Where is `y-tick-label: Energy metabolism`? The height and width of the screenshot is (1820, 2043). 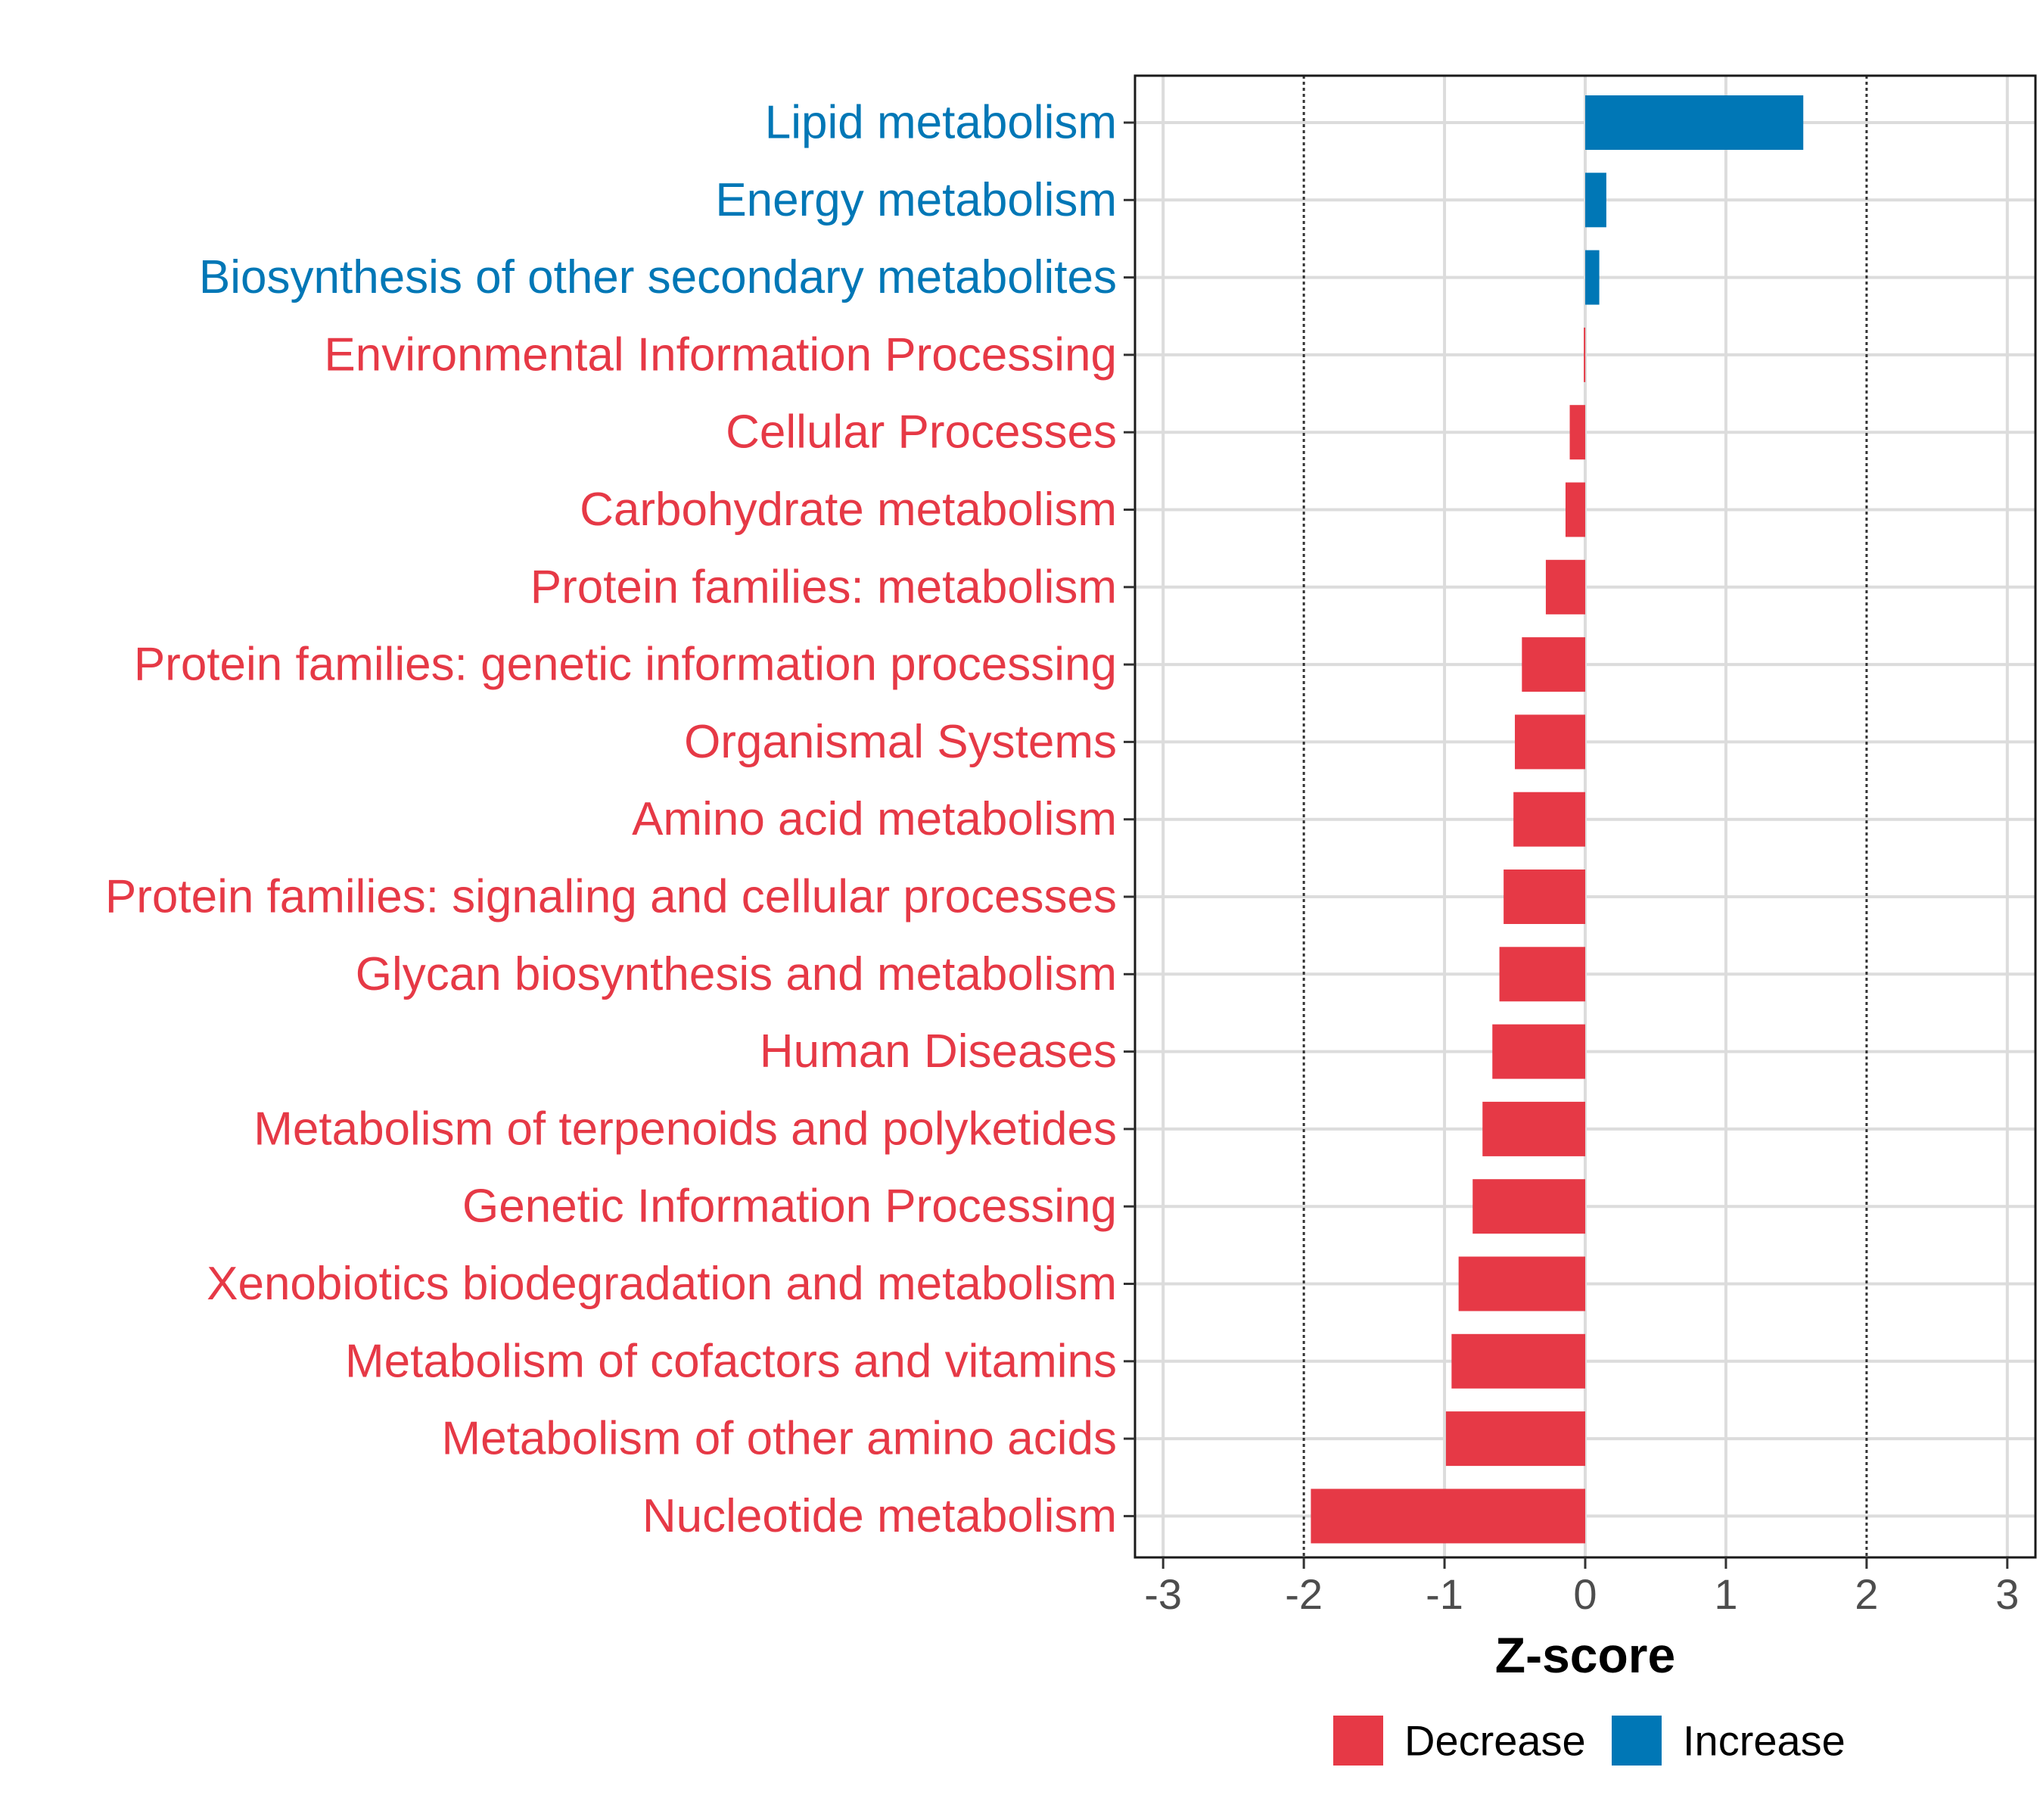 y-tick-label: Energy metabolism is located at coordinates (916, 200).